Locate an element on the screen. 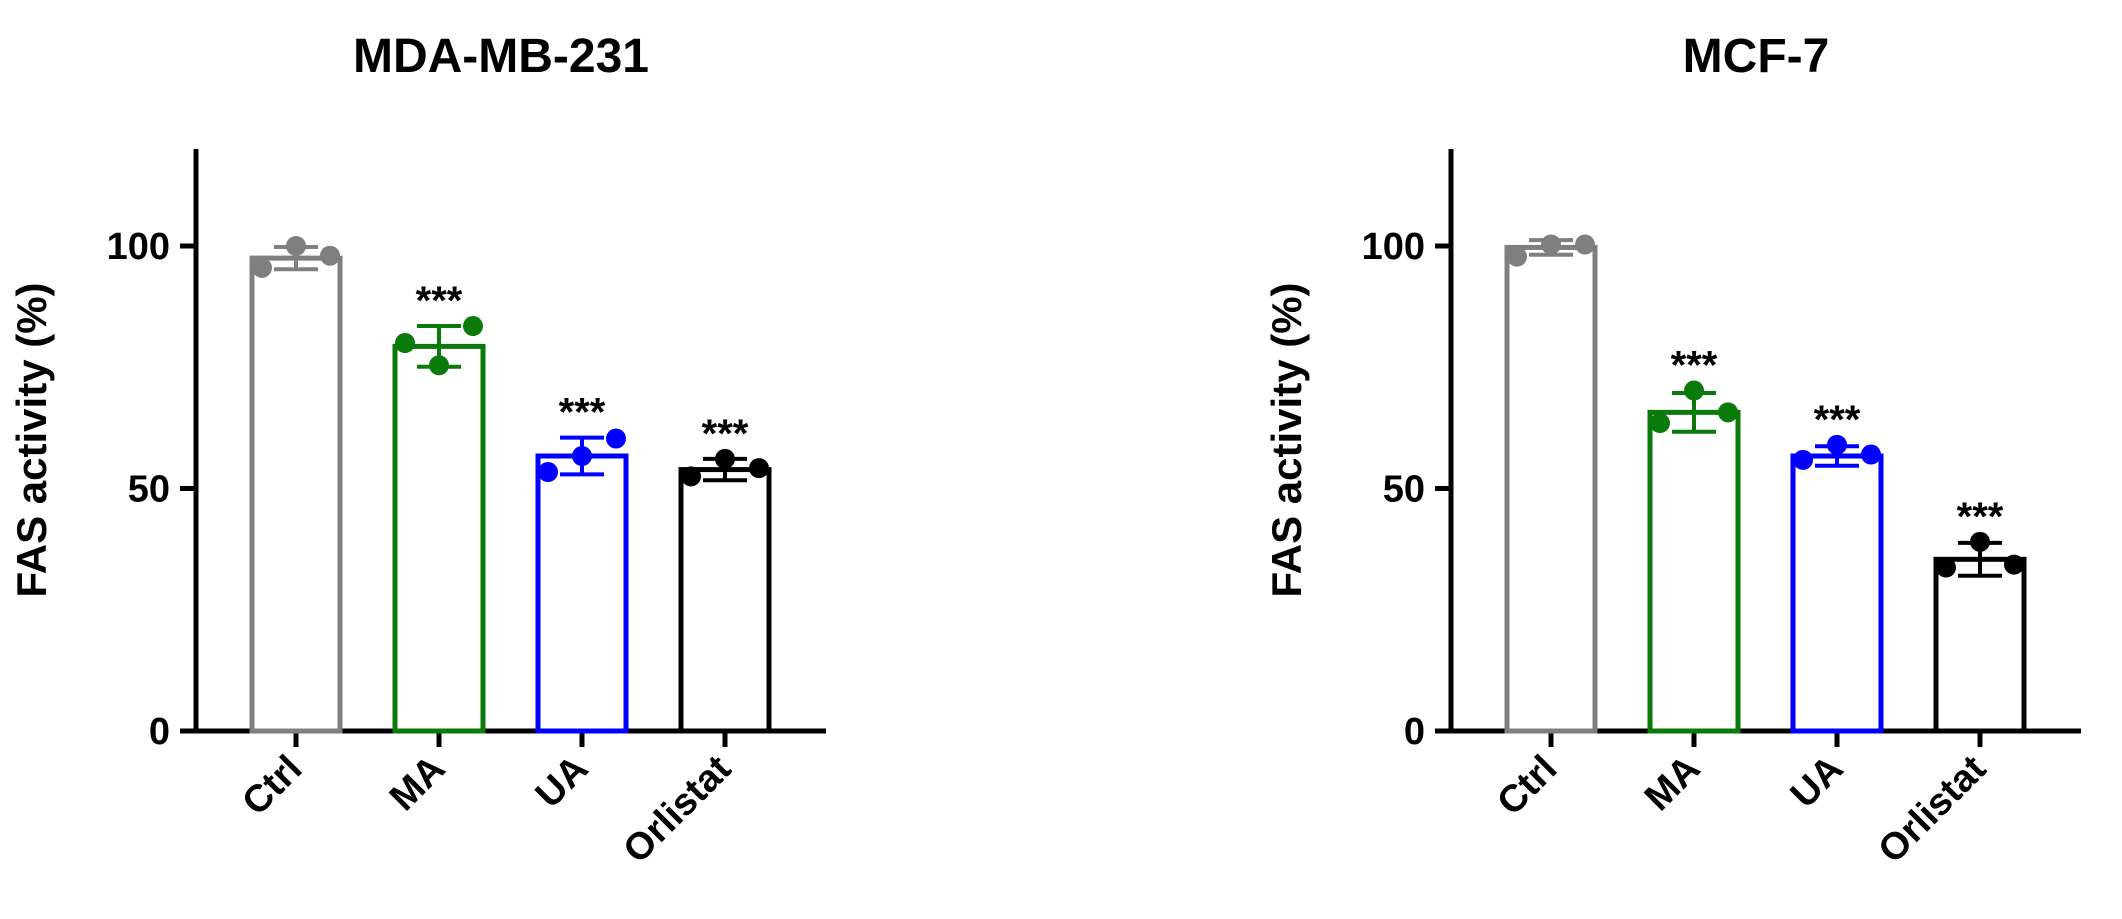 This screenshot has width=2122, height=919. chart-title: MCF-7 is located at coordinates (1756, 56).